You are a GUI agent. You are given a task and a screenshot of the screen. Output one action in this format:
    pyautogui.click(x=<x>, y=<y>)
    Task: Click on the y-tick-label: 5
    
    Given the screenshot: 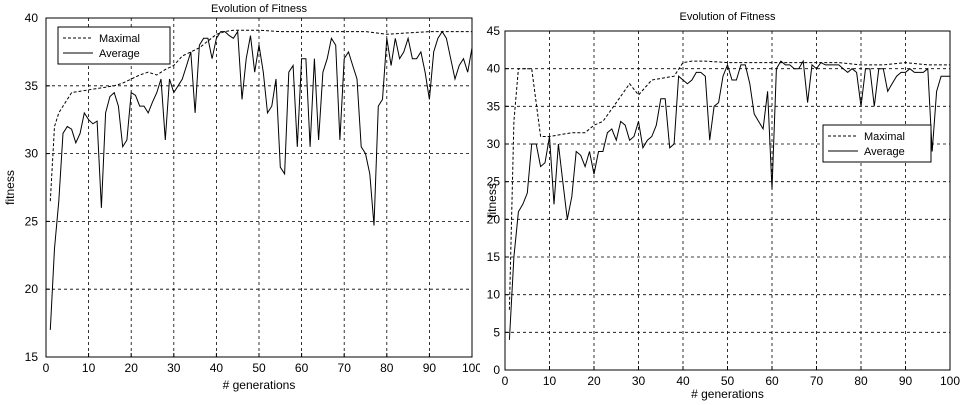 What is the action you would take?
    pyautogui.click(x=496, y=332)
    